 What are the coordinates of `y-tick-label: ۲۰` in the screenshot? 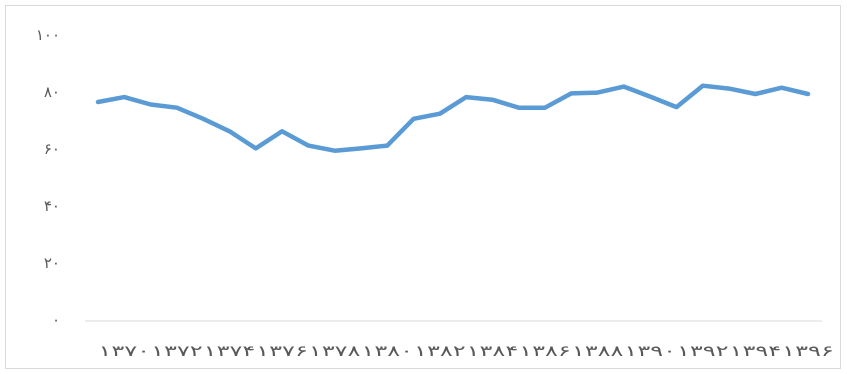 It's located at (52, 263).